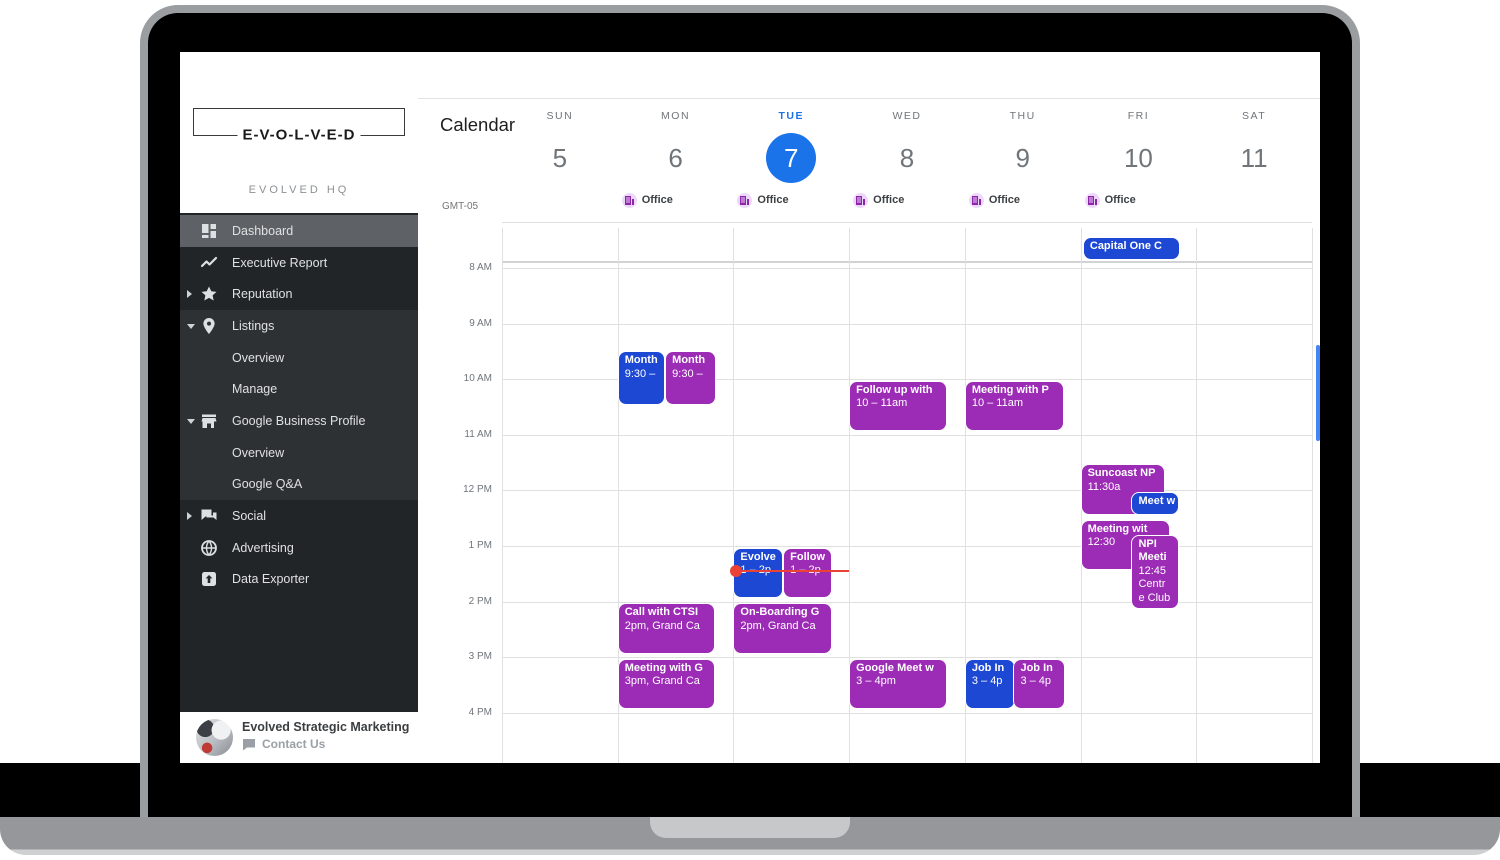 The image size is (1500, 860). Describe the element at coordinates (869, 98) in the screenshot. I see `calendar-top-border` at that location.